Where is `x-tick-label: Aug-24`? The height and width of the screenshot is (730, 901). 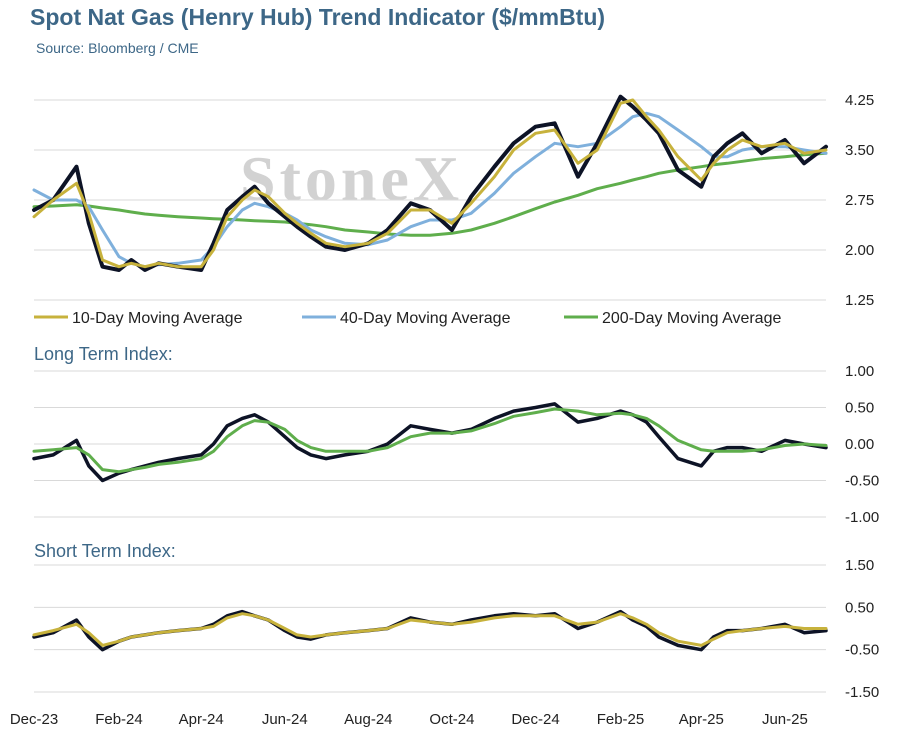 x-tick-label: Aug-24 is located at coordinates (368, 719).